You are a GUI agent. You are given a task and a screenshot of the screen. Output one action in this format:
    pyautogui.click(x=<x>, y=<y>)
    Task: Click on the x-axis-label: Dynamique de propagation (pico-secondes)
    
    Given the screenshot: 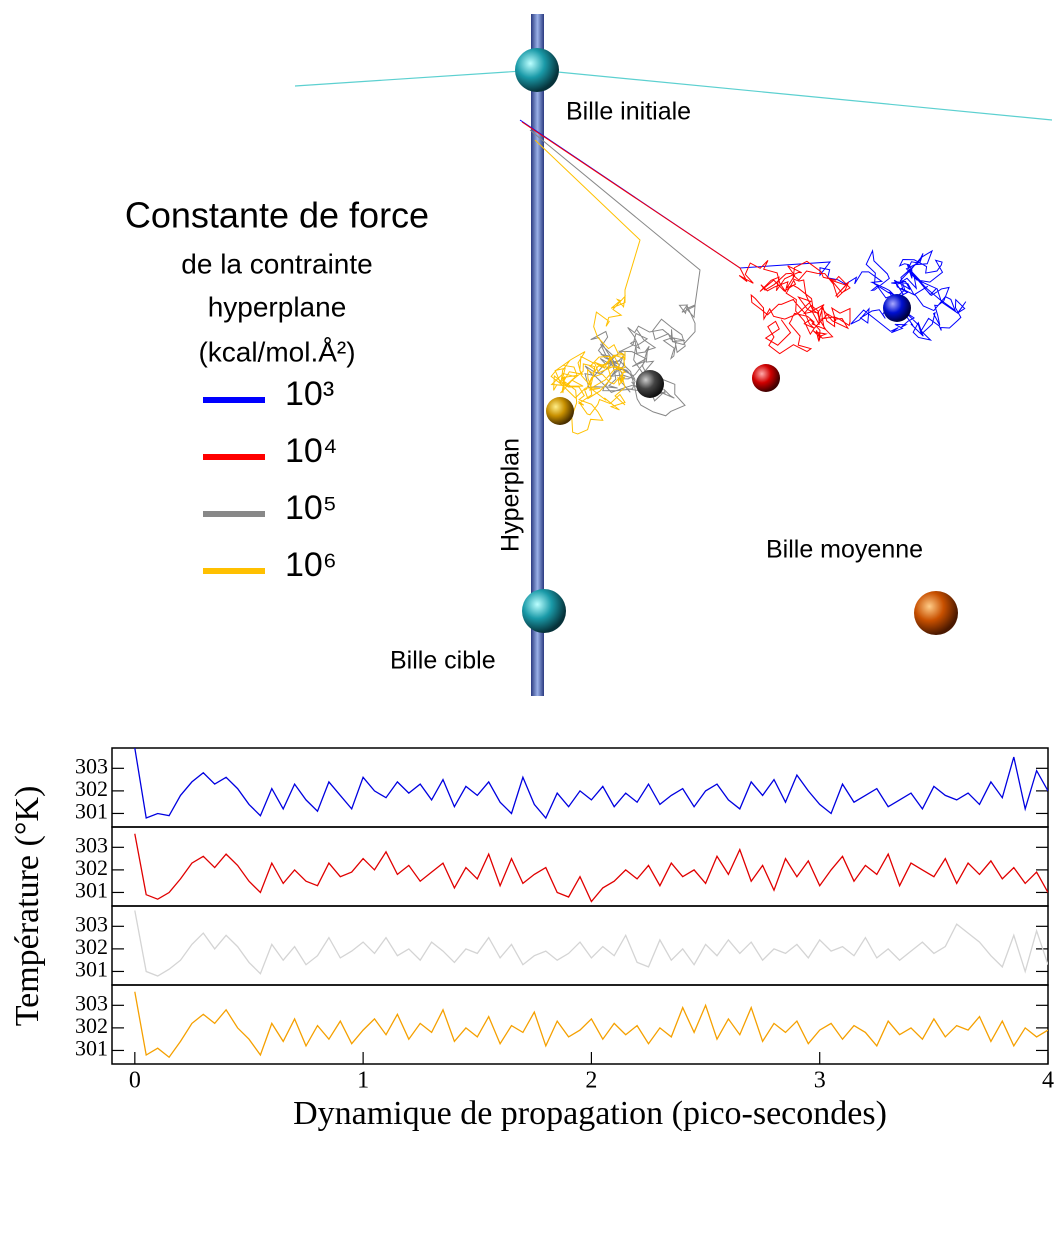 What is the action you would take?
    pyautogui.click(x=590, y=1113)
    